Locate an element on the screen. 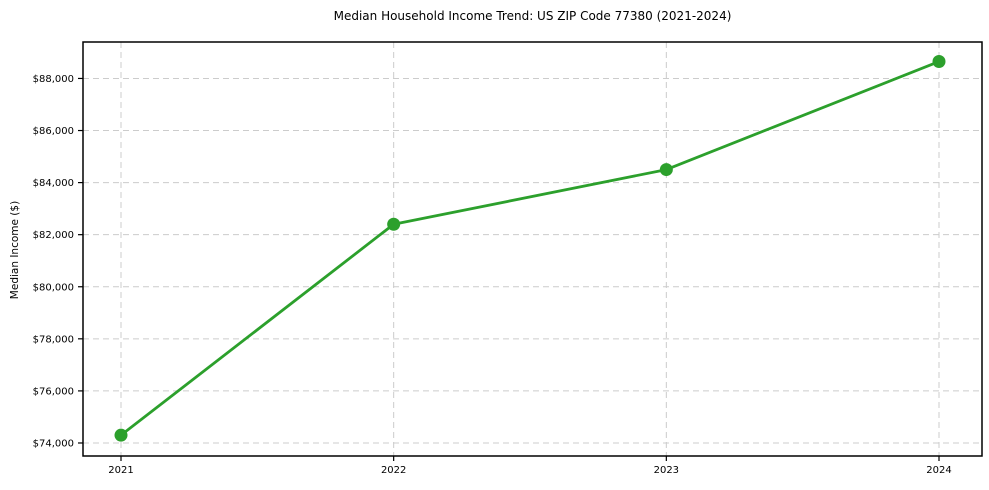  y-tick-label: $76,000 is located at coordinates (53, 391).